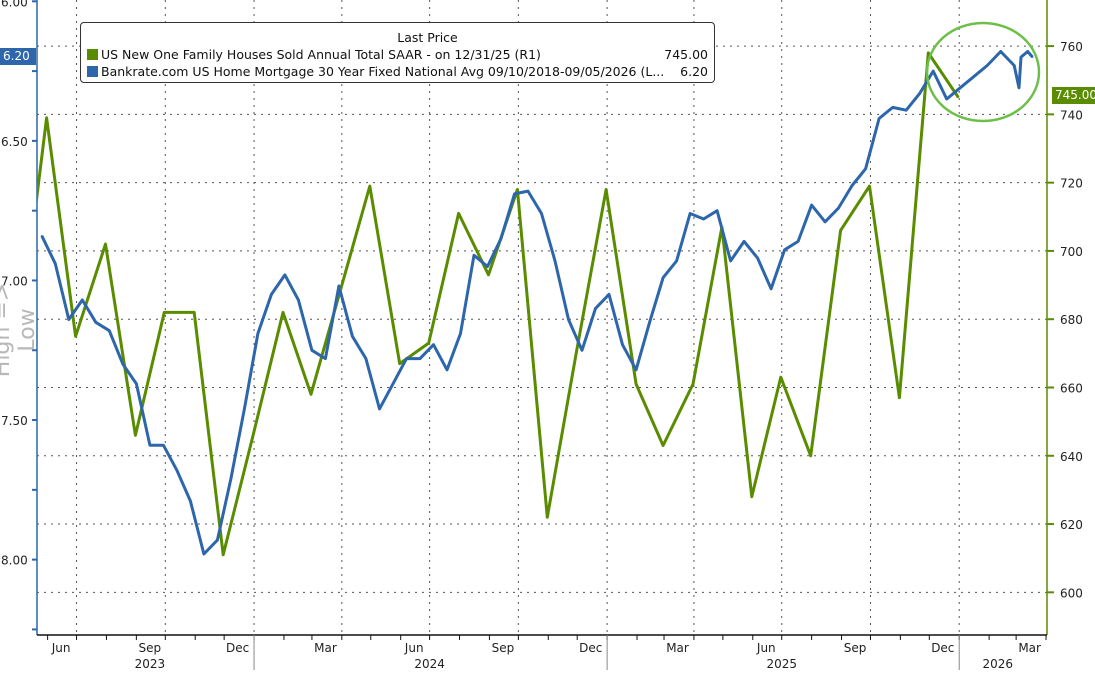 This screenshot has width=1095, height=673. I want to click on right-axis-tick-label: 680, so click(1071, 320).